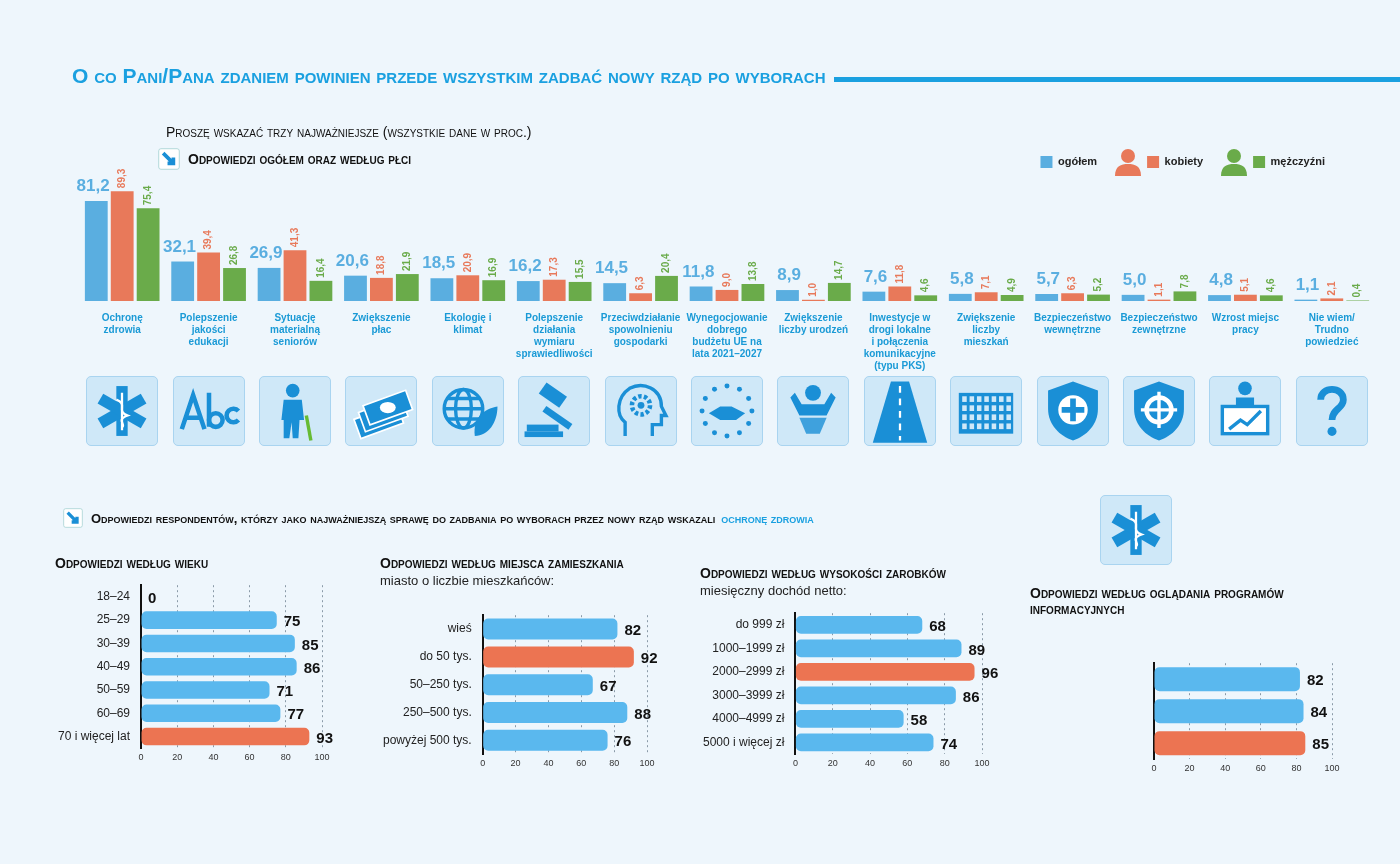 This screenshot has width=1400, height=864. I want to click on legend-label: kobiety, so click(1184, 161).